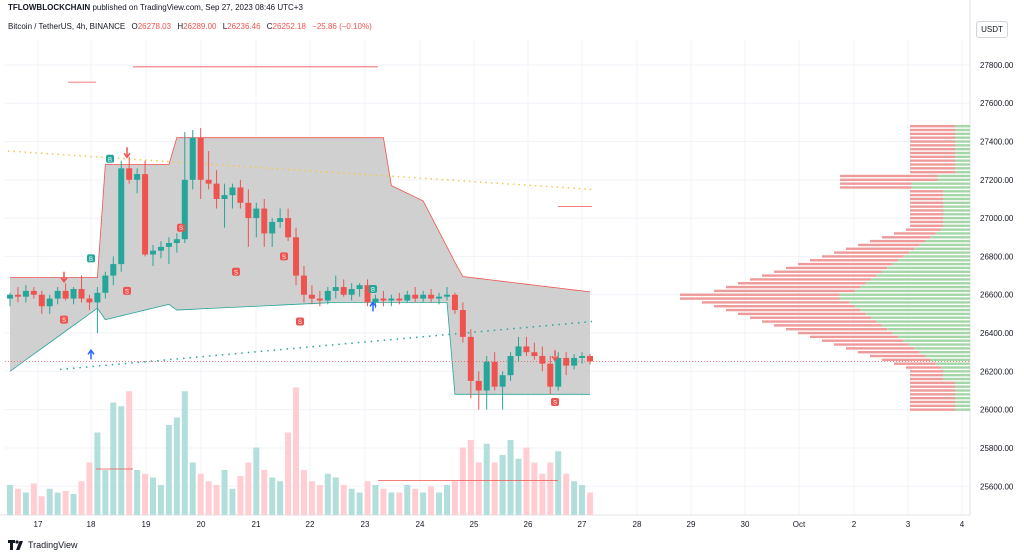 Image resolution: width=1024 pixels, height=555 pixels. What do you see at coordinates (997, 333) in the screenshot?
I see `y-tick-label: 26400.00` at bounding box center [997, 333].